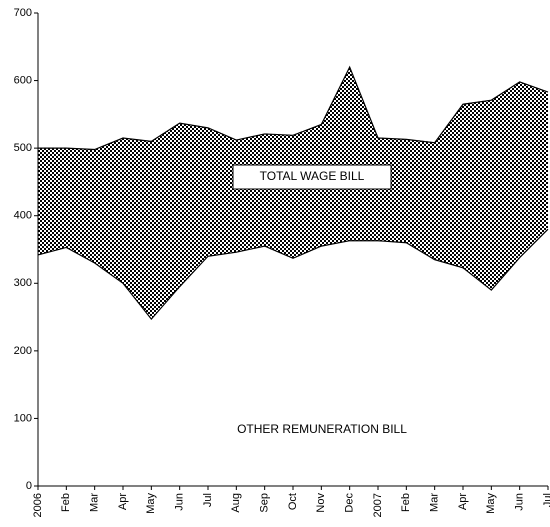 The width and height of the screenshot is (550, 527). Describe the element at coordinates (23, 283) in the screenshot. I see `y-tick-label: 300` at that location.